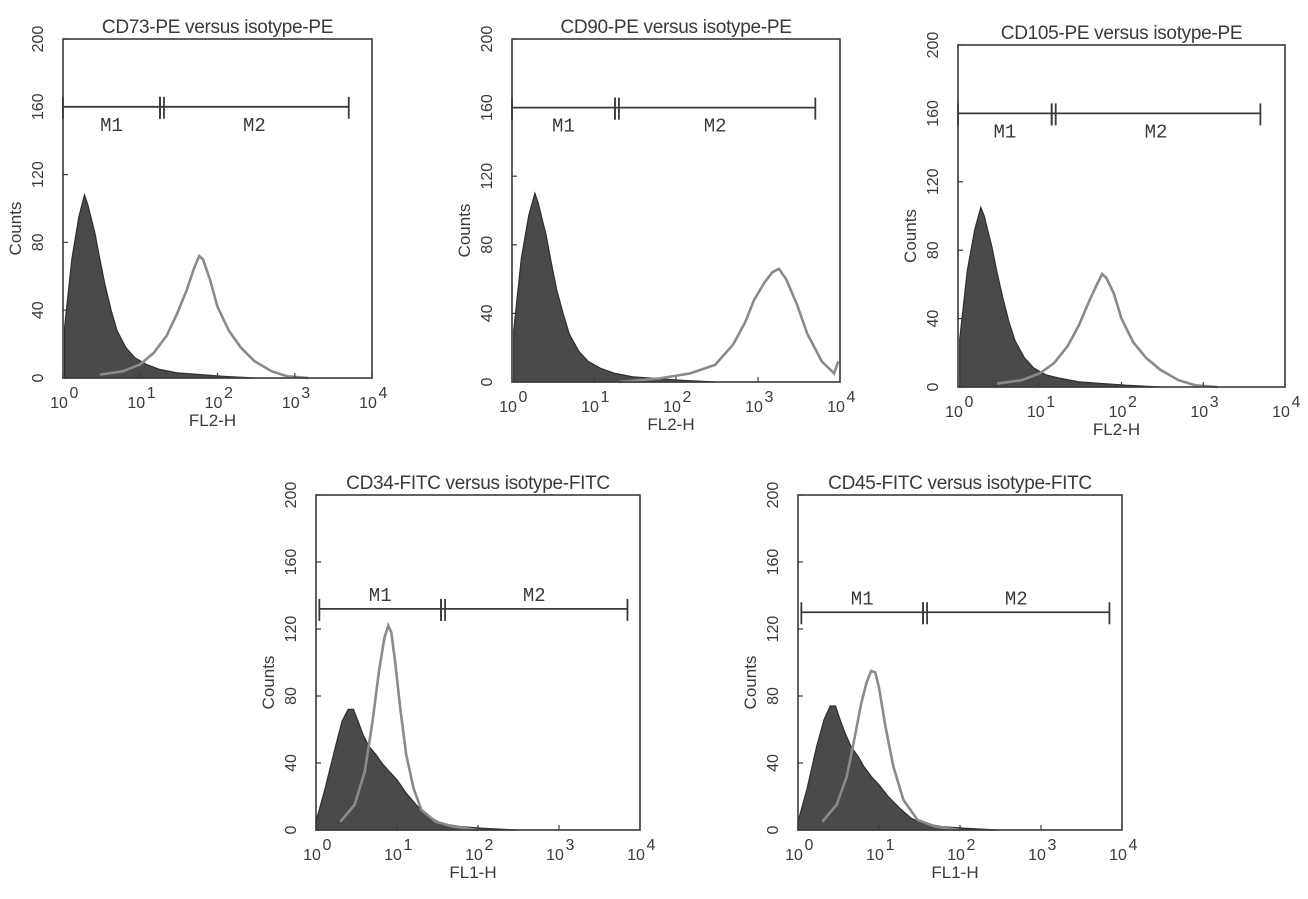  Describe the element at coordinates (1121, 33) in the screenshot. I see `chart-title: CD105-PE versus isotype-PE` at that location.